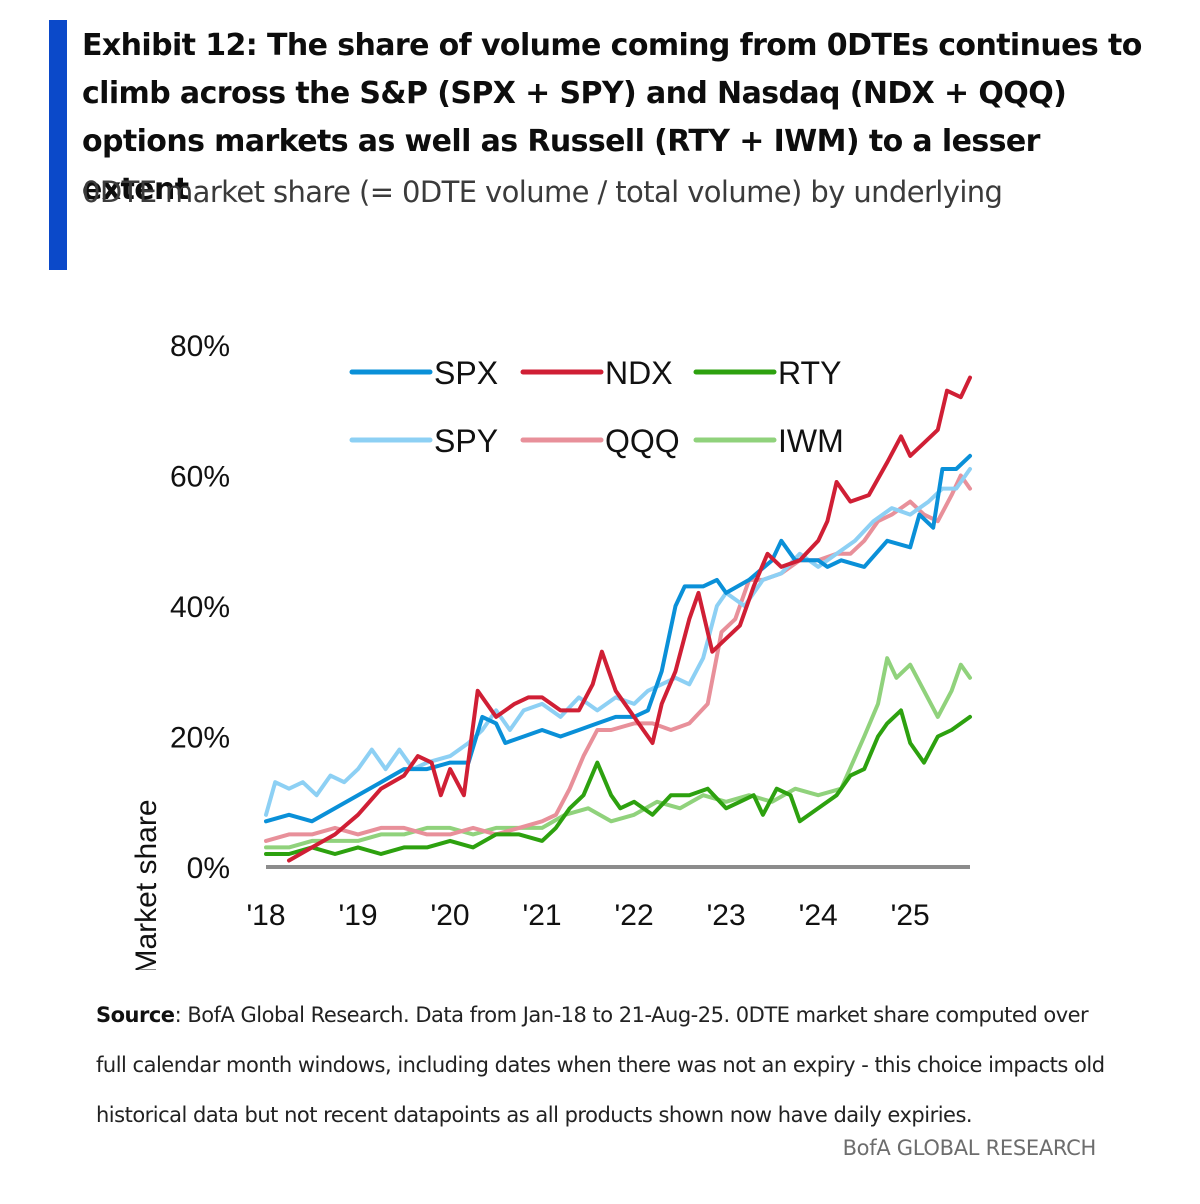 The image size is (1200, 1204). What do you see at coordinates (639, 373) in the screenshot?
I see `legend-label-ndx: NDX` at bounding box center [639, 373].